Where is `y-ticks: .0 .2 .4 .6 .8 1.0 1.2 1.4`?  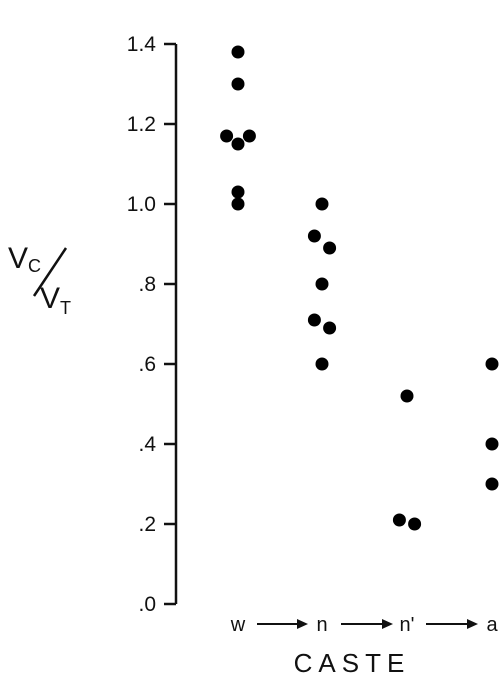
y-ticks: .0 .2 .4 .6 .8 1.0 1.2 1.4 is located at coordinates (151, 324).